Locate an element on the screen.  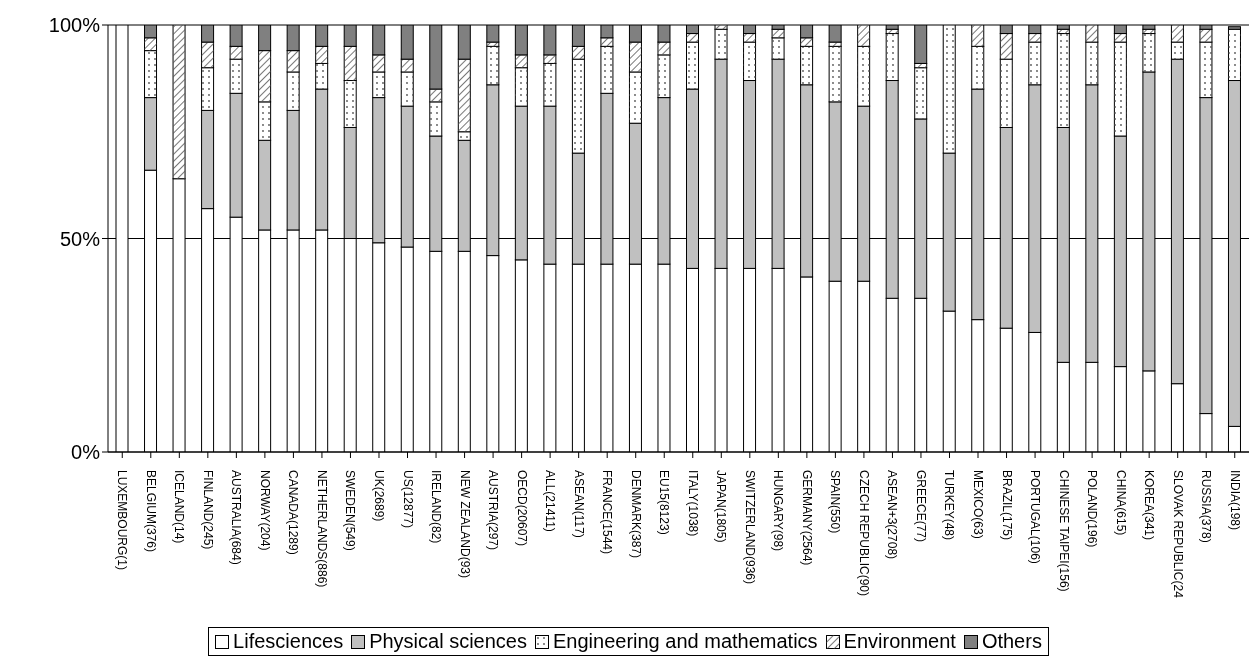
x-tick-label: SLOVAK REPUBLIC(24 is located at coordinates (1177, 534).